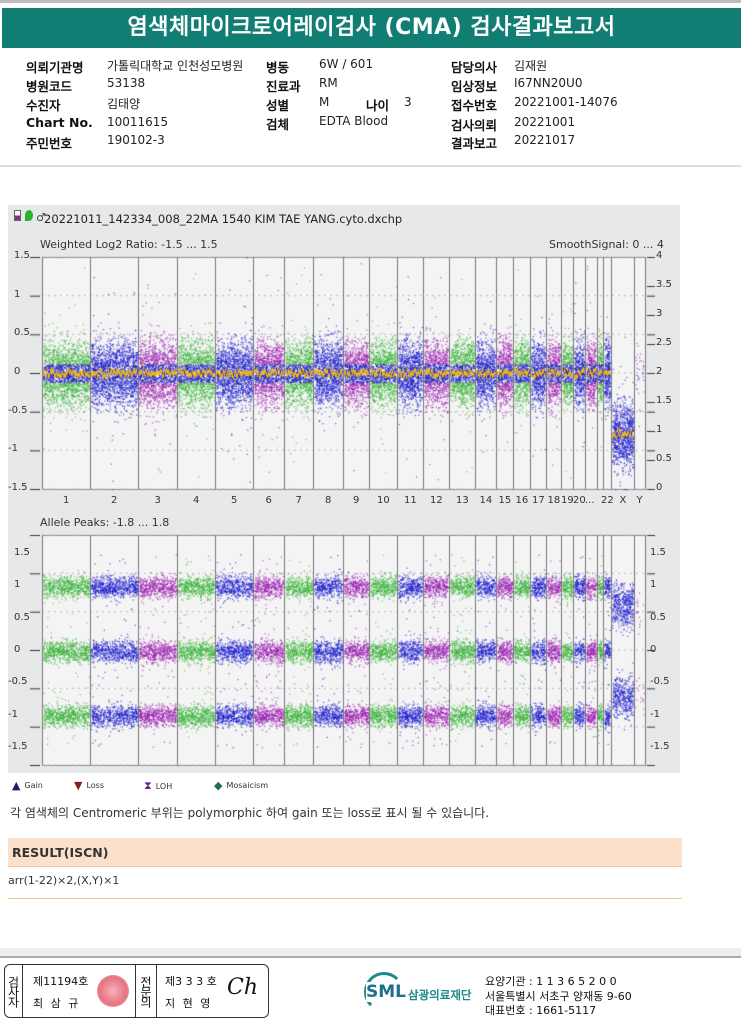 The width and height of the screenshot is (741, 1028). Describe the element at coordinates (345, 898) in the screenshot. I see `result-divider` at that location.